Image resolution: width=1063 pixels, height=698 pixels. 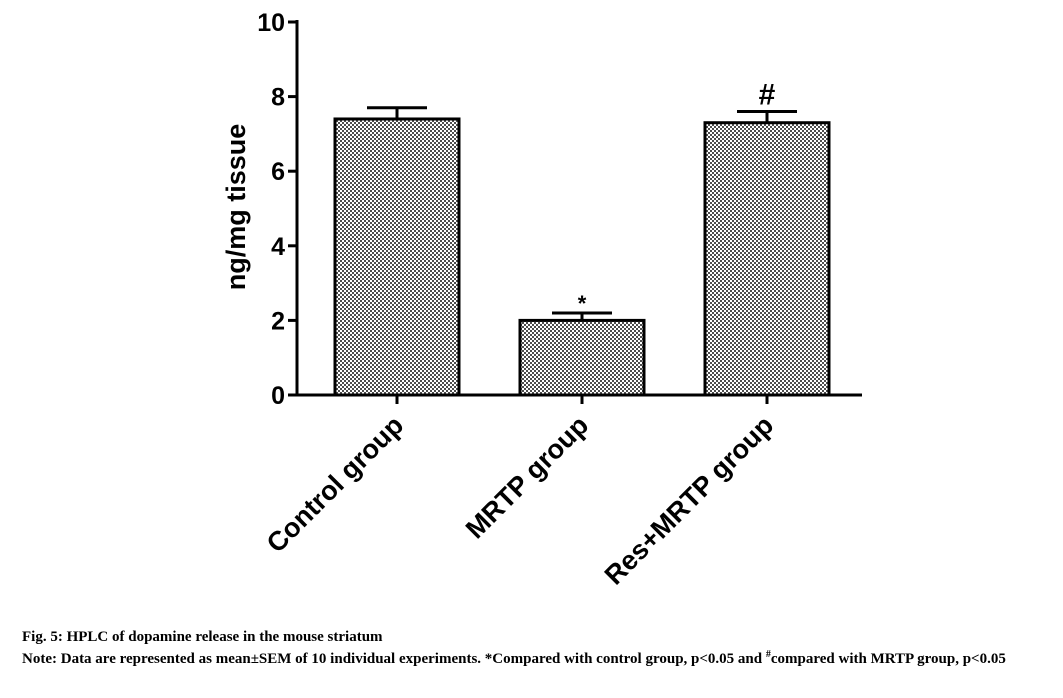 What do you see at coordinates (888, 659) in the screenshot?
I see `caption-note-text-2: compared with MRTP group, p<0.05` at bounding box center [888, 659].